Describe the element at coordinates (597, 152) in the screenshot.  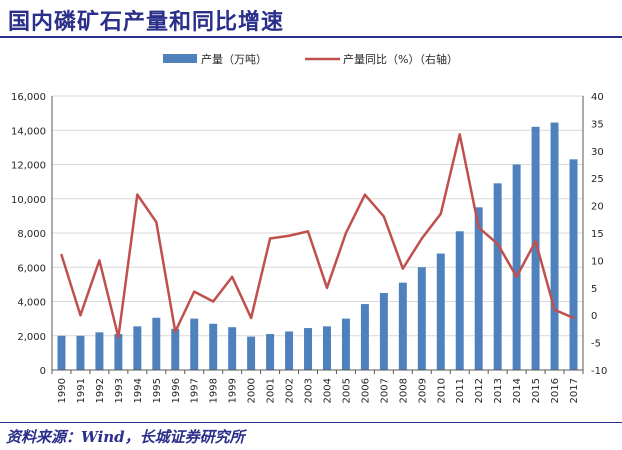
I see `right-y-tick-label: 30` at that location.